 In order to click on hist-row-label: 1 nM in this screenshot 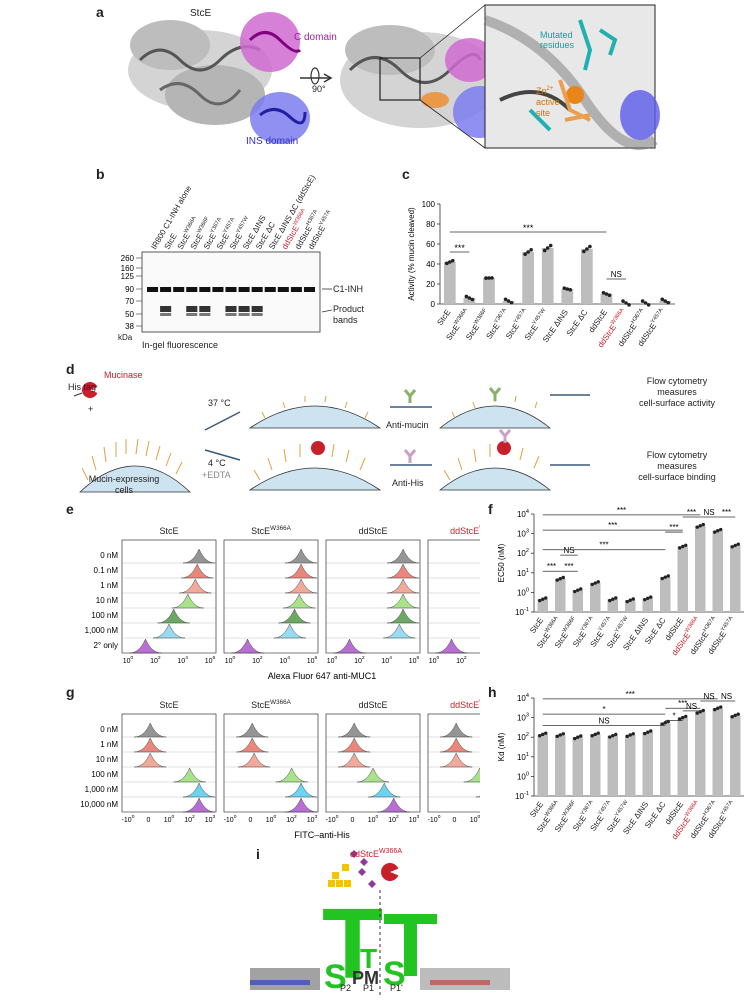, I will do `click(109, 585)`.